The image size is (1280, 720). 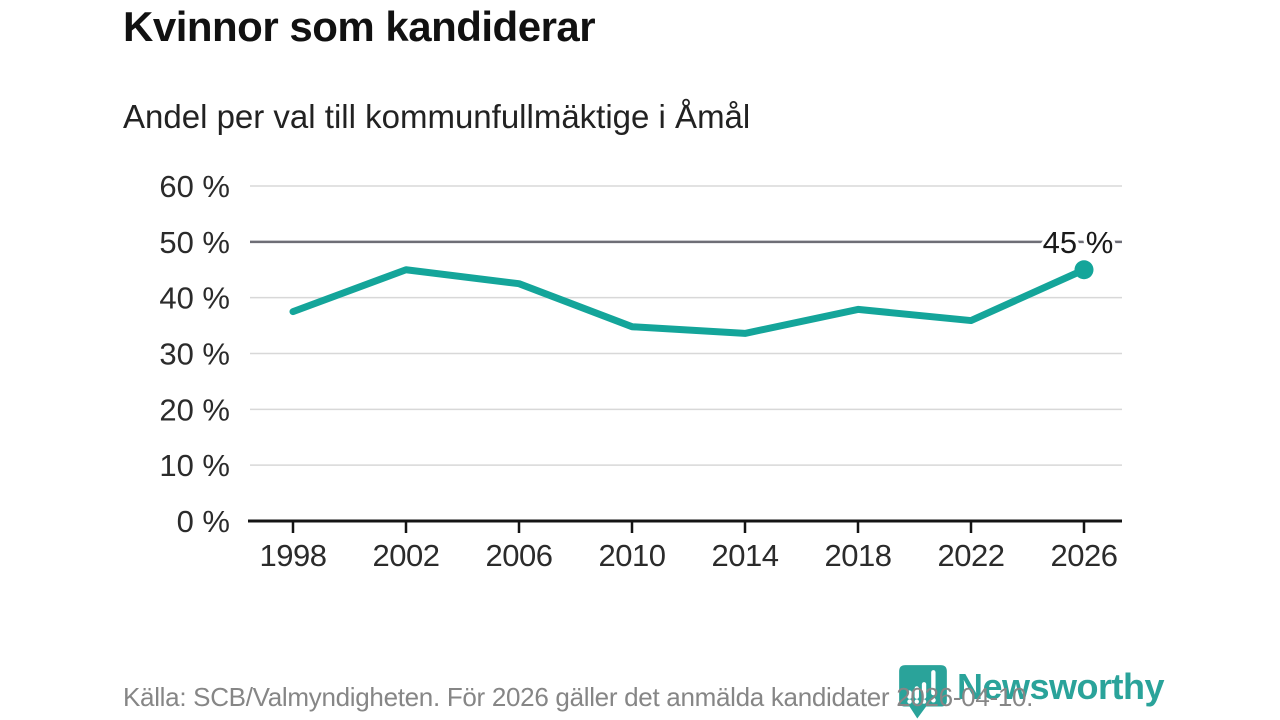 I want to click on newsworthy-logo-icon, so click(x=923, y=692).